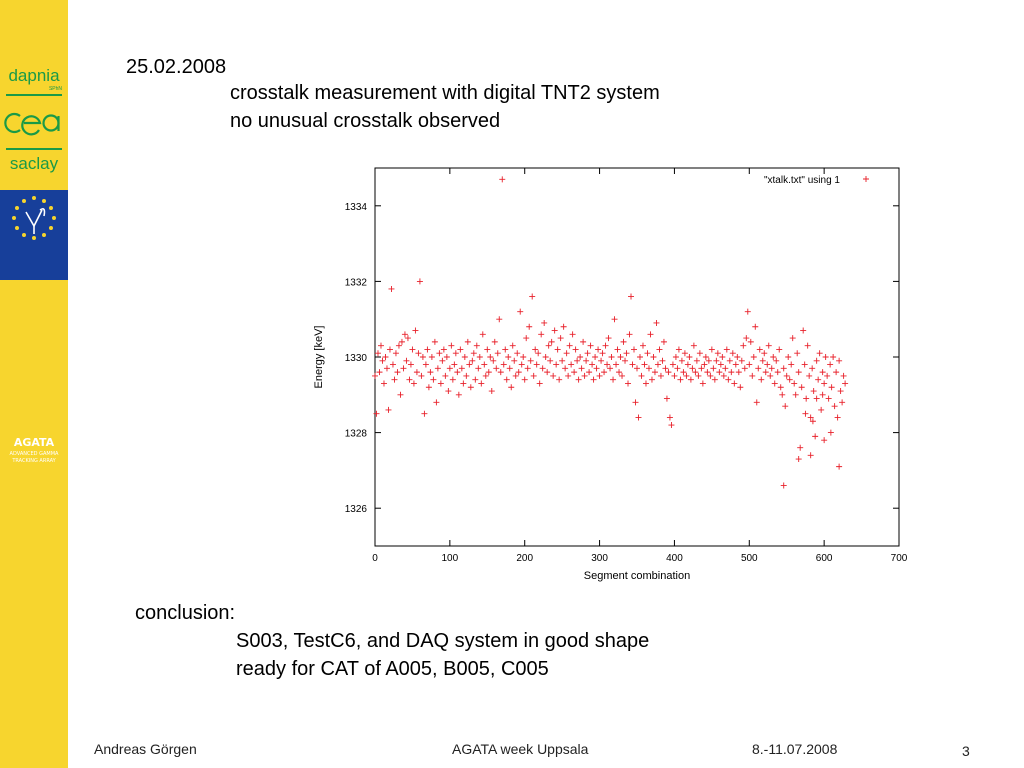  I want to click on x-tick-label: 200, so click(524, 558).